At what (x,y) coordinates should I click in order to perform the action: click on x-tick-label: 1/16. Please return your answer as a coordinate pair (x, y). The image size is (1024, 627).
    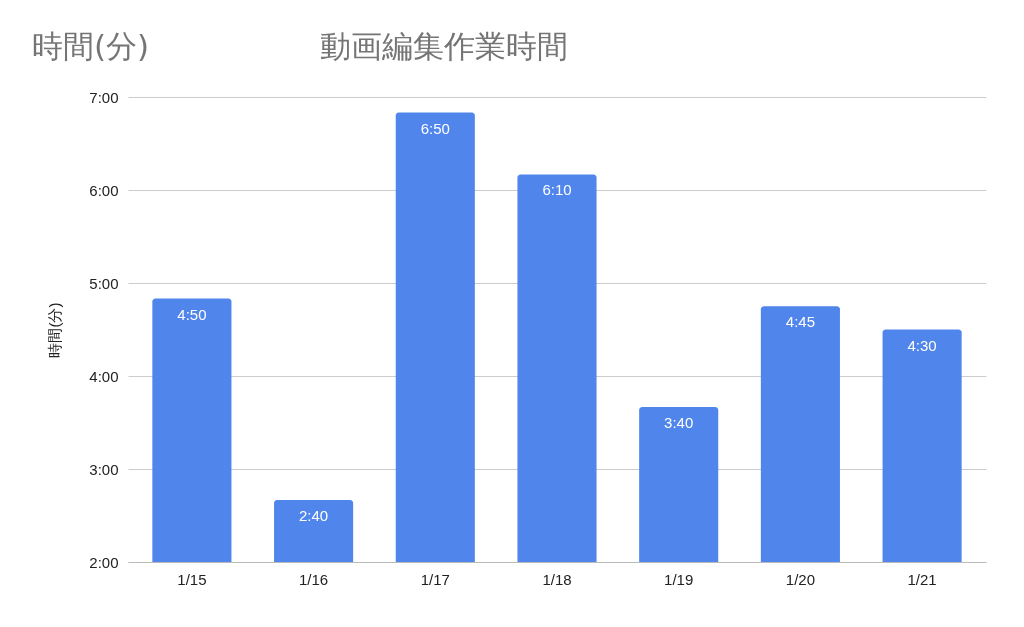
    Looking at the image, I should click on (313, 579).